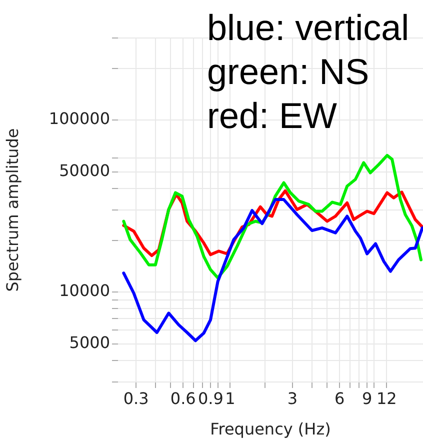  Describe the element at coordinates (367, 398) in the screenshot. I see `x-tick-label: 9` at that location.